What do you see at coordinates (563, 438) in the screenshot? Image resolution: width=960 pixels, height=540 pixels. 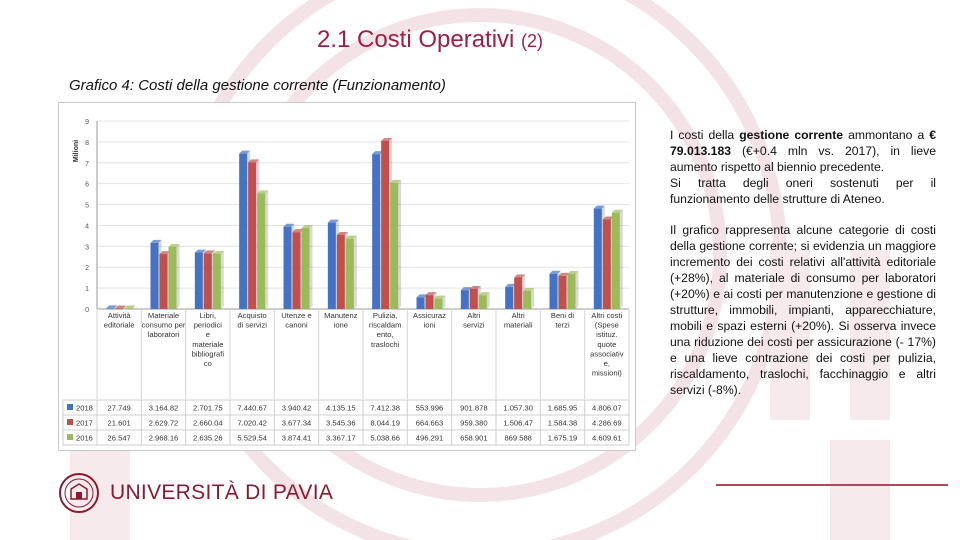 I see `data-table-cell: 1.675.19` at bounding box center [563, 438].